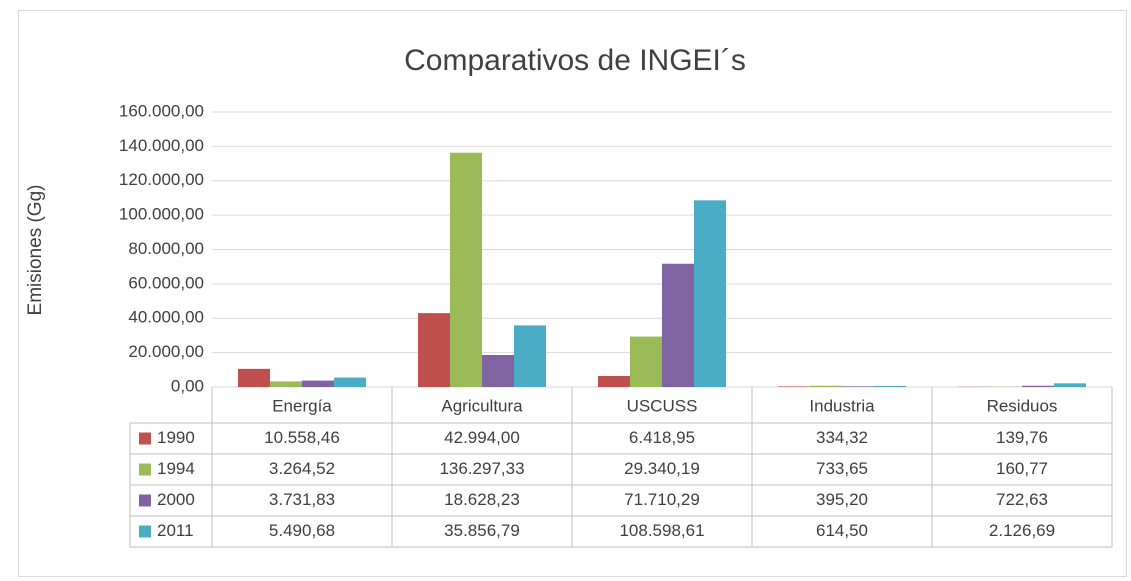  What do you see at coordinates (187, 385) in the screenshot?
I see `y-tick-label: 0,00` at bounding box center [187, 385].